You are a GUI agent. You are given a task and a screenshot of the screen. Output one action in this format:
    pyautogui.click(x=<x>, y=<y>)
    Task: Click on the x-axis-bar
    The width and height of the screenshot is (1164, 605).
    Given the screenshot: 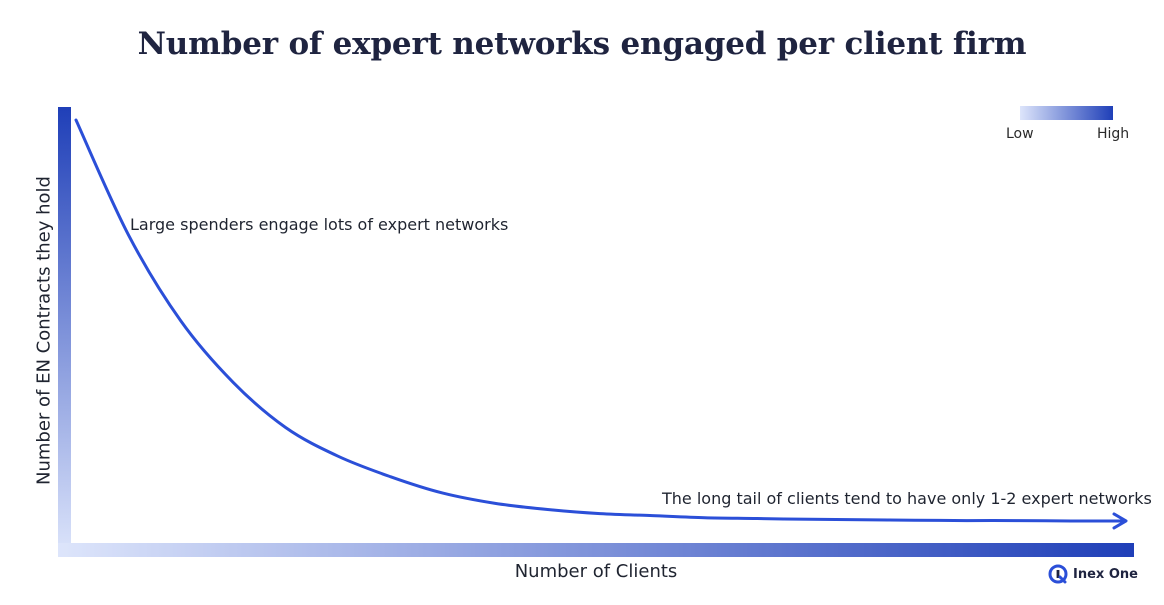 What is the action you would take?
    pyautogui.click(x=596, y=550)
    